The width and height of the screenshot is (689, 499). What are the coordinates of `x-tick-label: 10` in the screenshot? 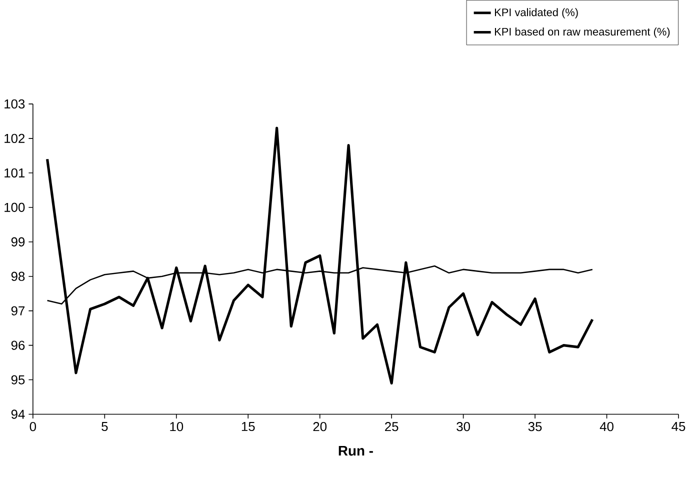 It's located at (177, 427).